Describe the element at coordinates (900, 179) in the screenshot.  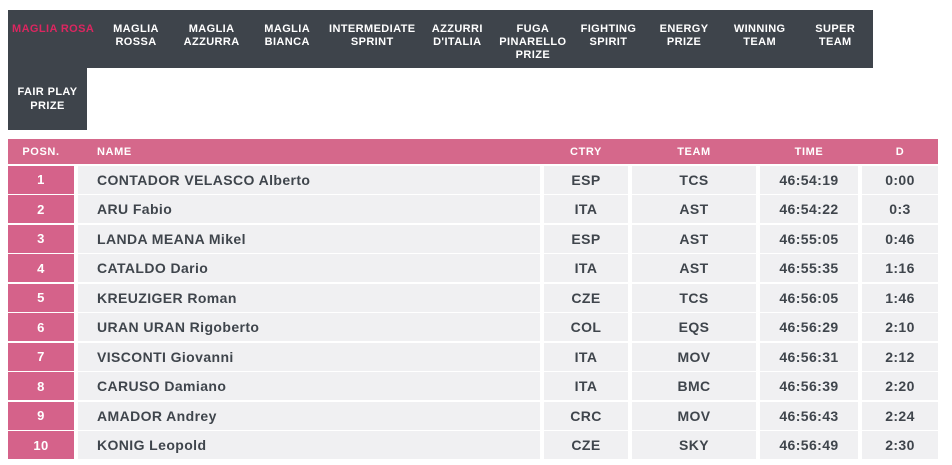
I see `d-cell: 0:00` at that location.